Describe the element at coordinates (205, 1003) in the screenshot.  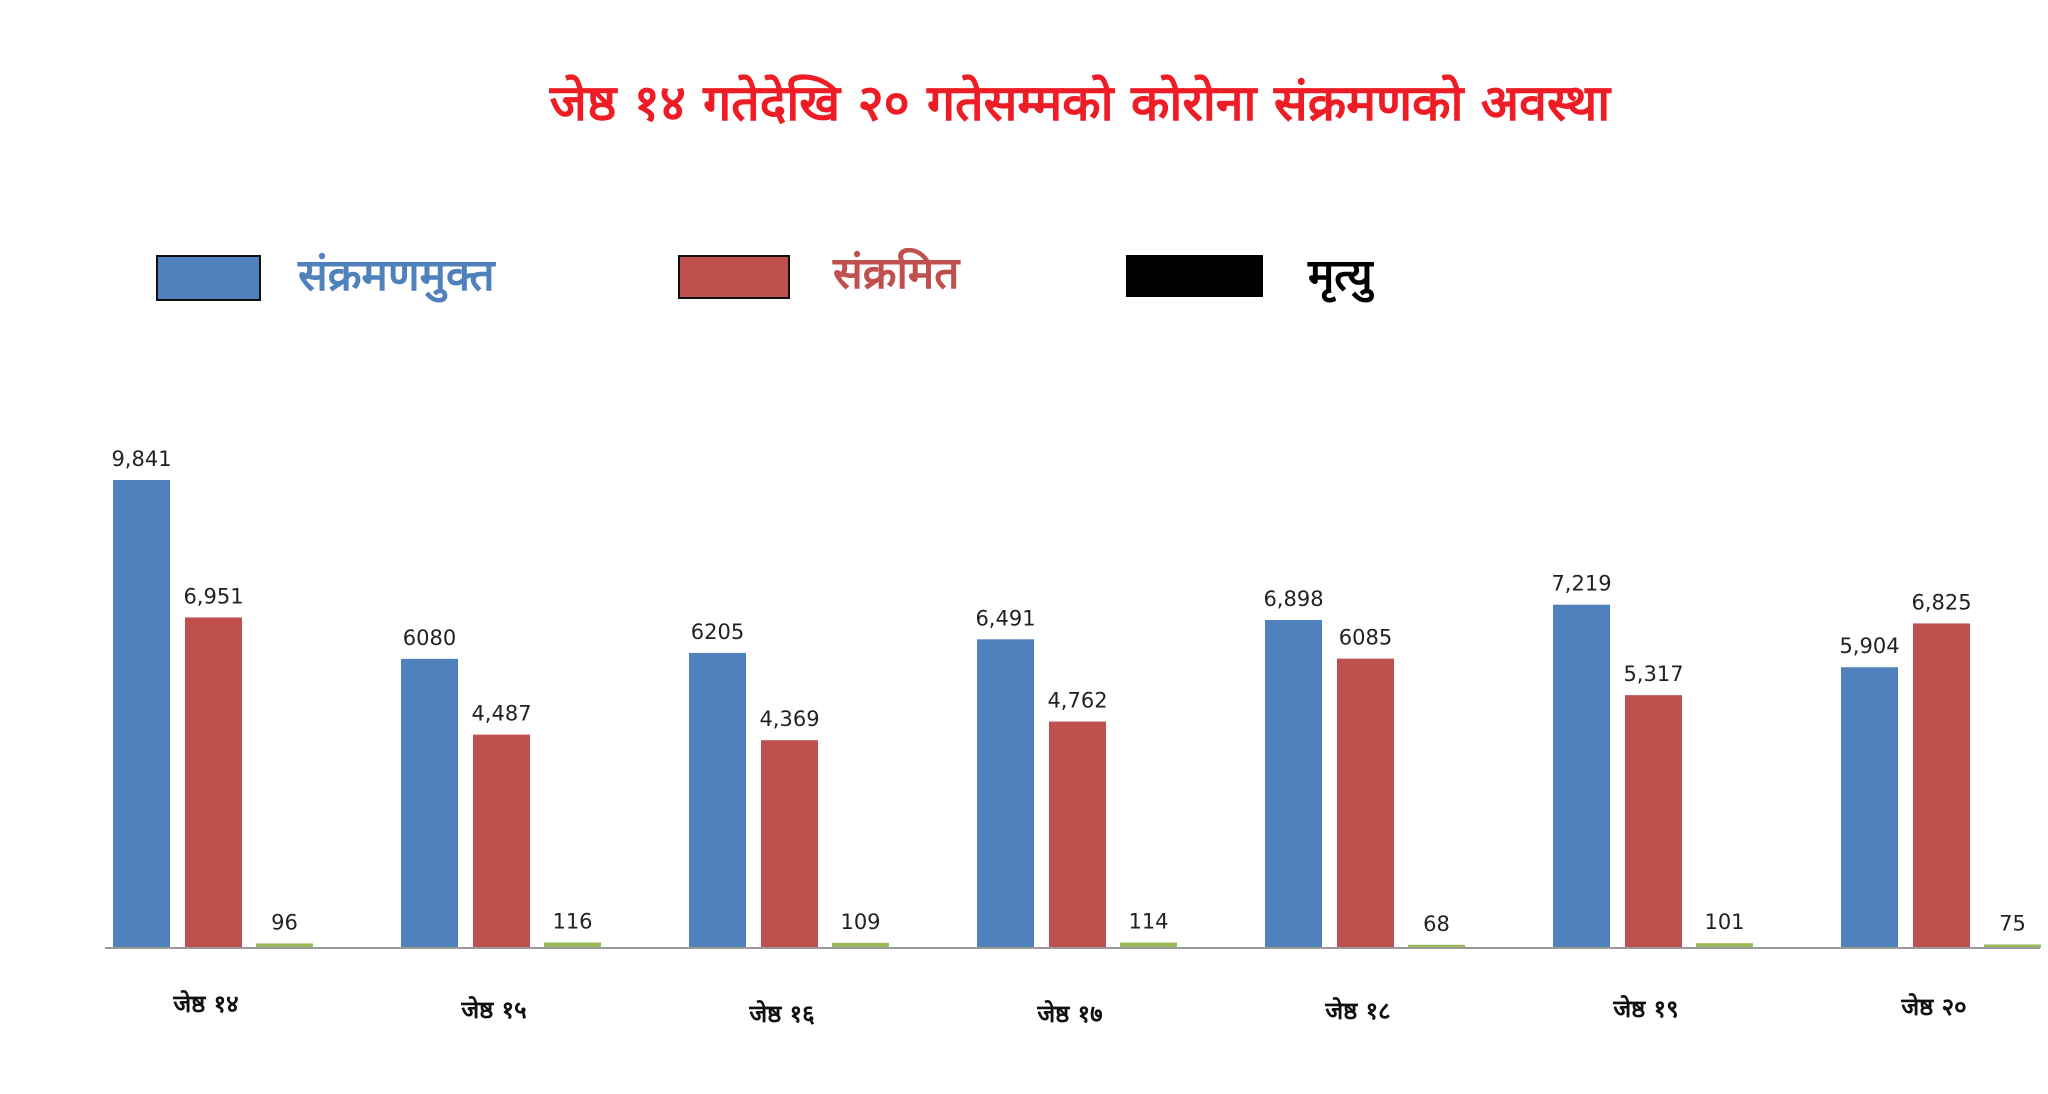
I see `category-label-1: जेष्ठ १४` at that location.